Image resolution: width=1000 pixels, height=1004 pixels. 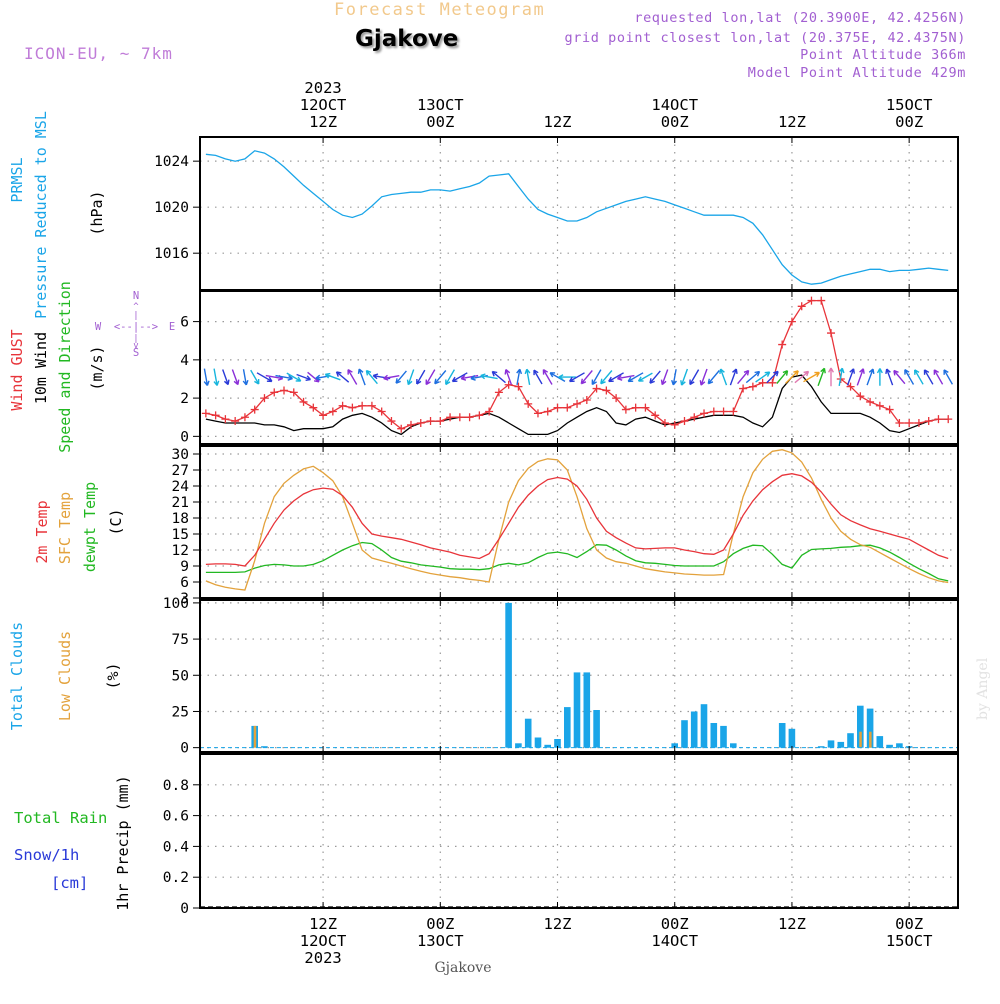 I want to click on bottom-time-label: 14OCT, so click(x=674, y=941).